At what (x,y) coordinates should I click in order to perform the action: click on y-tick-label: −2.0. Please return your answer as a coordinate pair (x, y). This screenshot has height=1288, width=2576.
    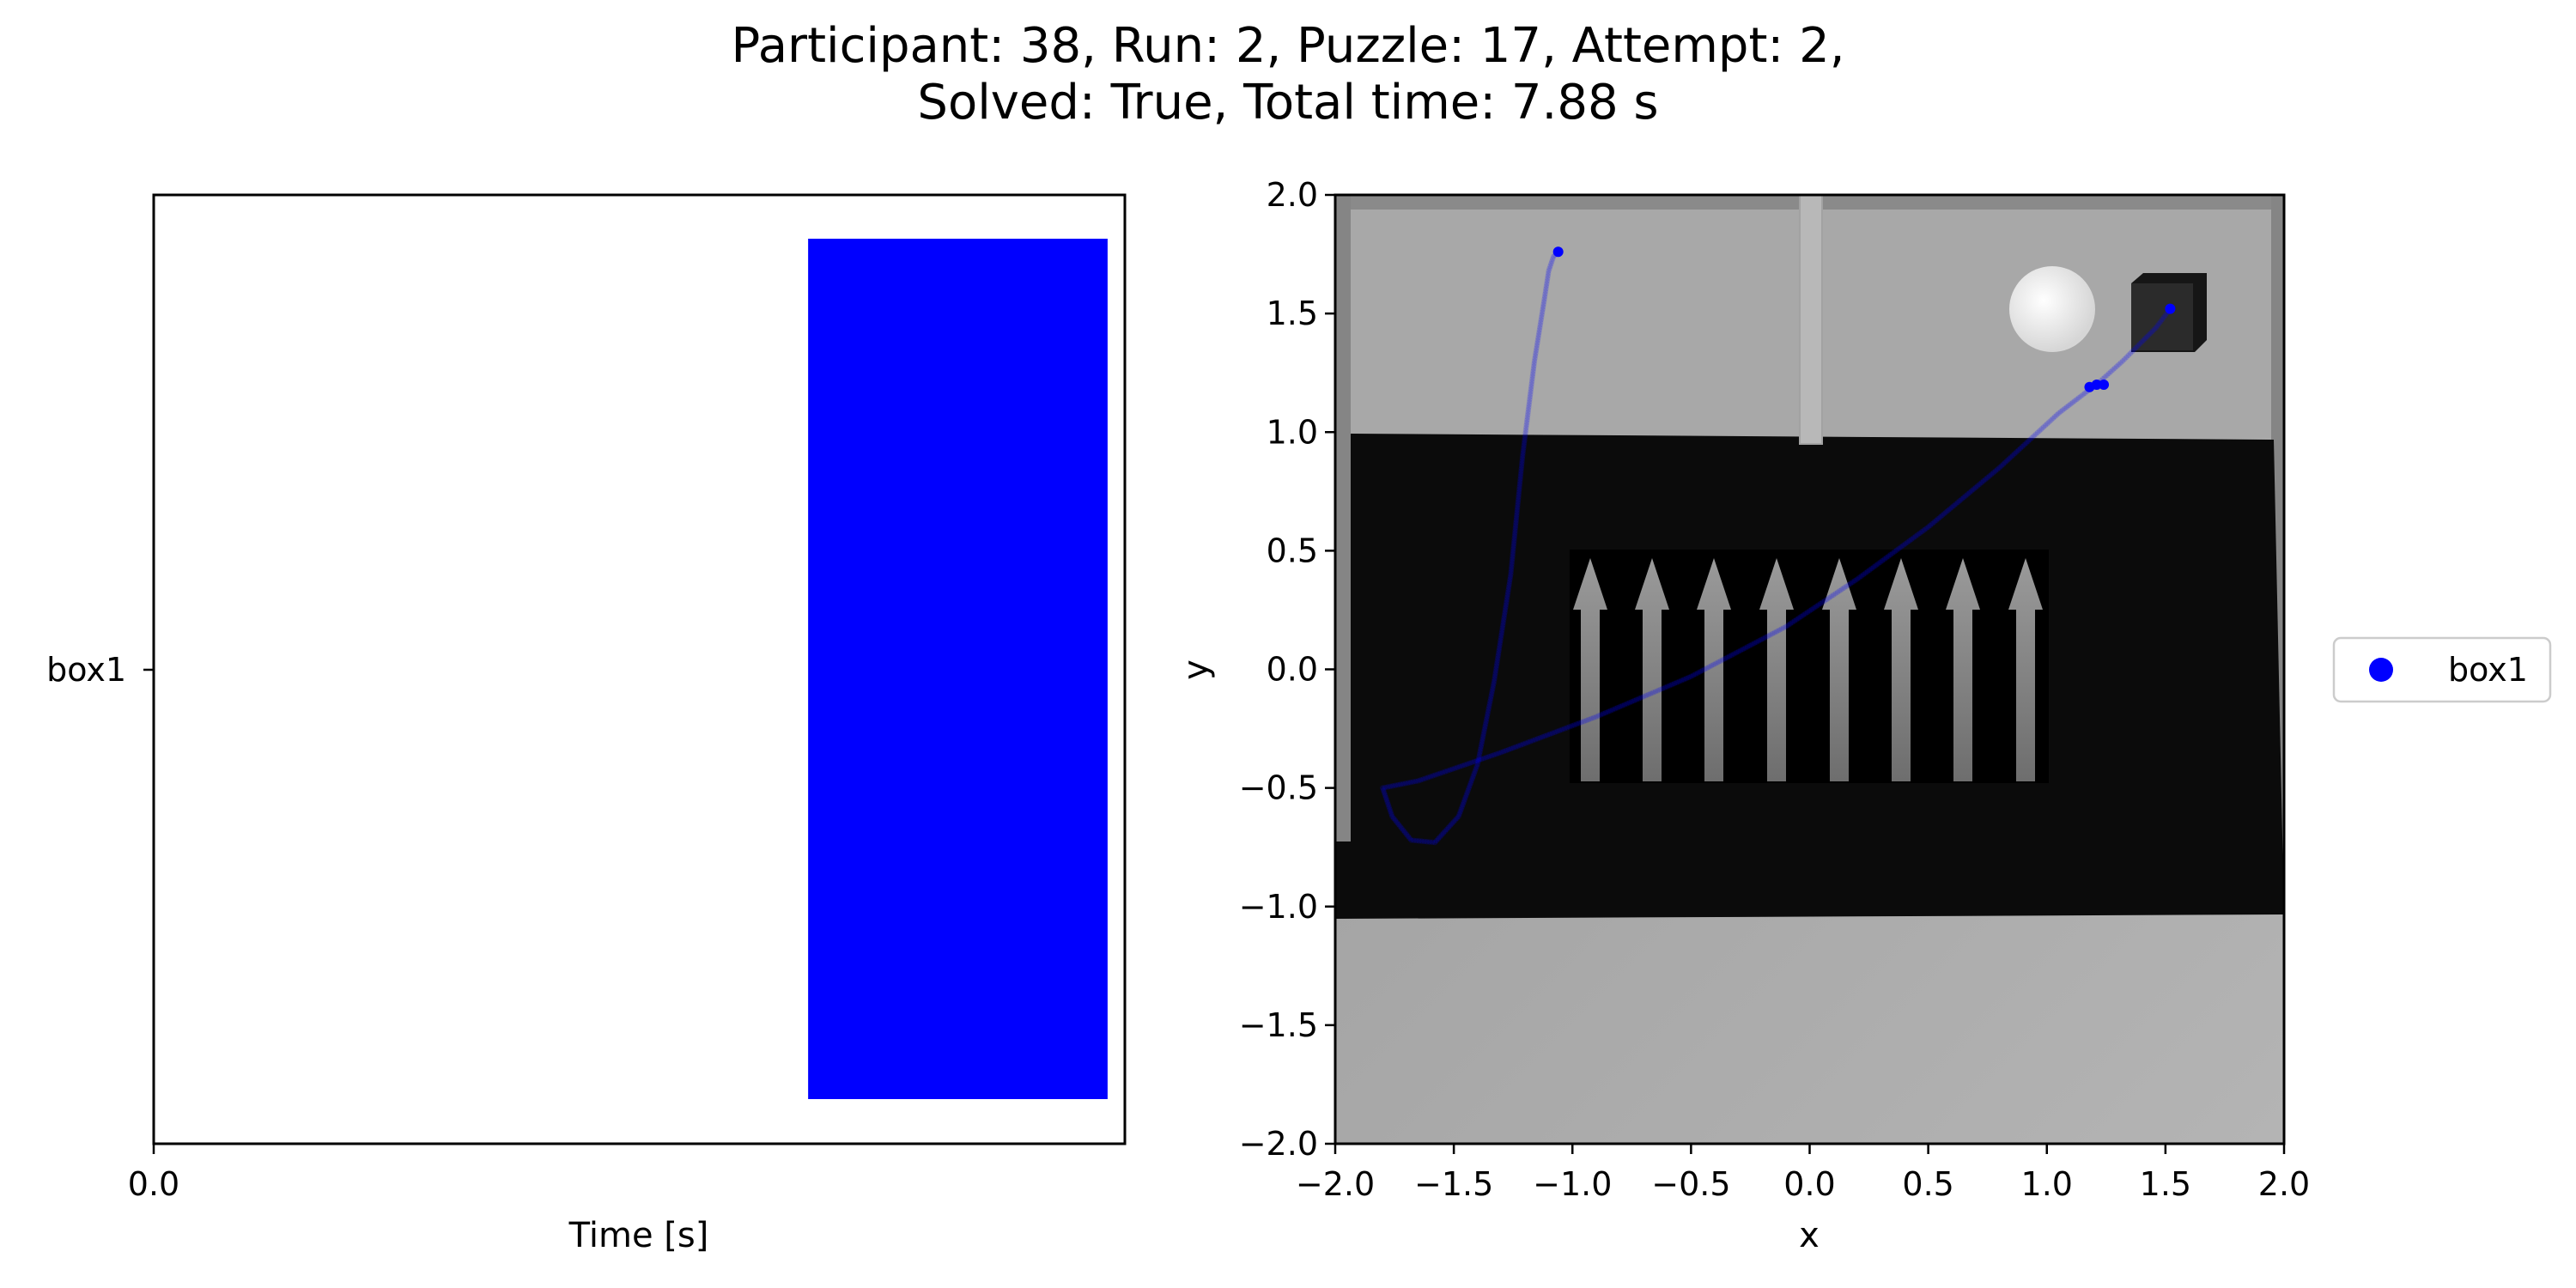
    Looking at the image, I should click on (1279, 1144).